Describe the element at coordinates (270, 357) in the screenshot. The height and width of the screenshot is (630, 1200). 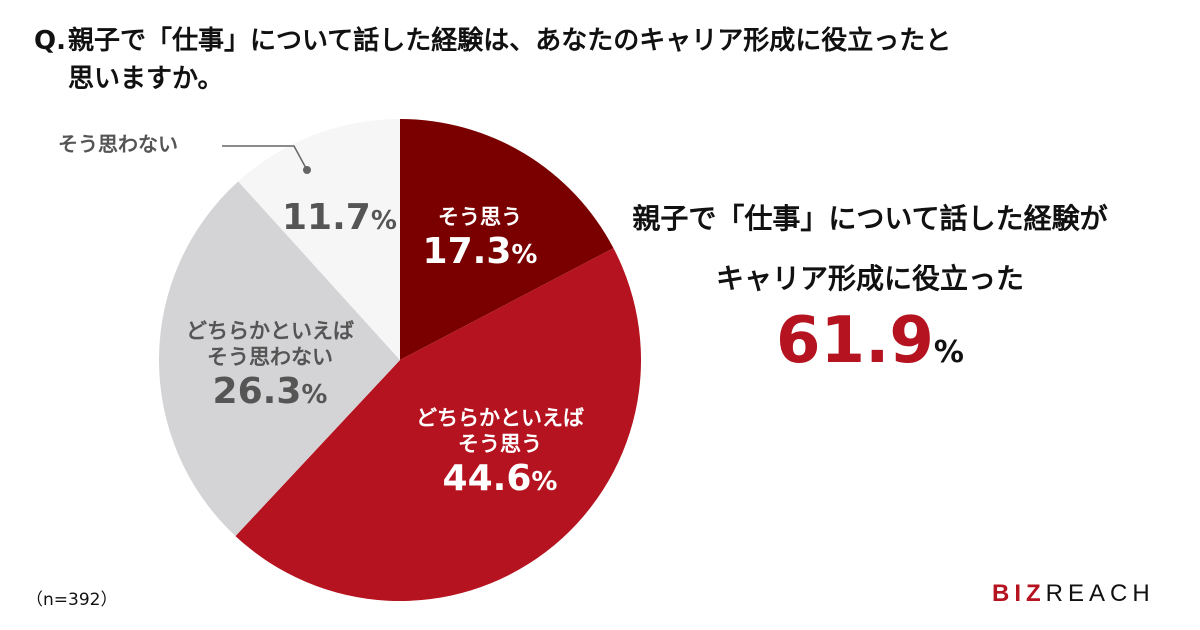
I see `label-somewhat-disagree-2: そう思わない` at that location.